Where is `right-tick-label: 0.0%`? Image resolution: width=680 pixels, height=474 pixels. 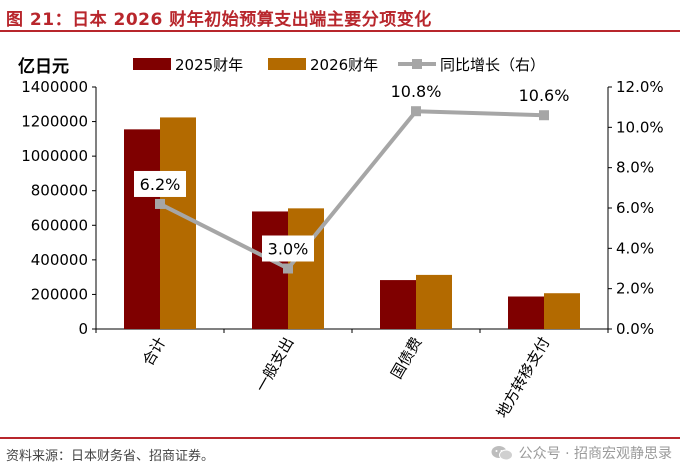
right-tick-label: 0.0% is located at coordinates (635, 329).